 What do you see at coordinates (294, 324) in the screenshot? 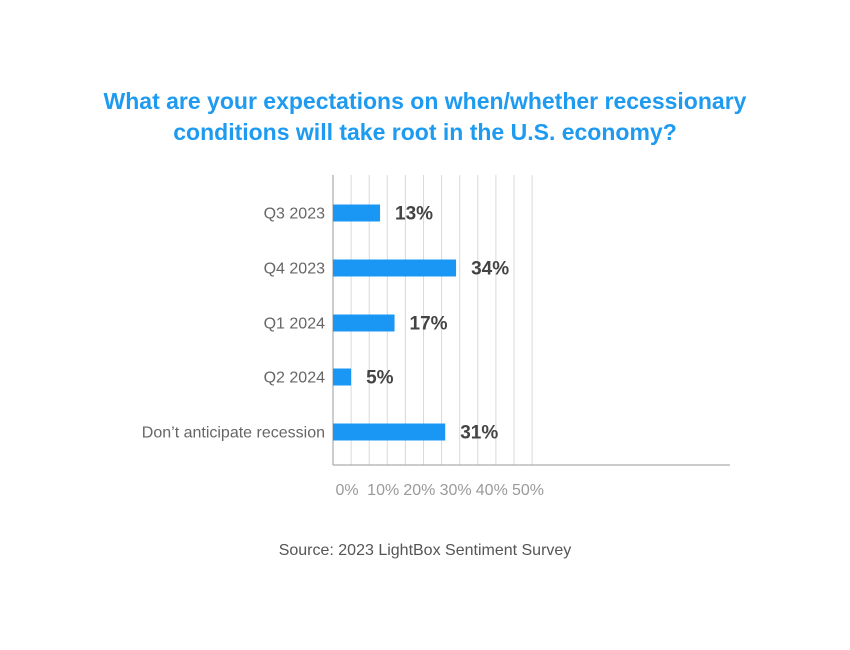
I see `category-label: Q1 2024` at bounding box center [294, 324].